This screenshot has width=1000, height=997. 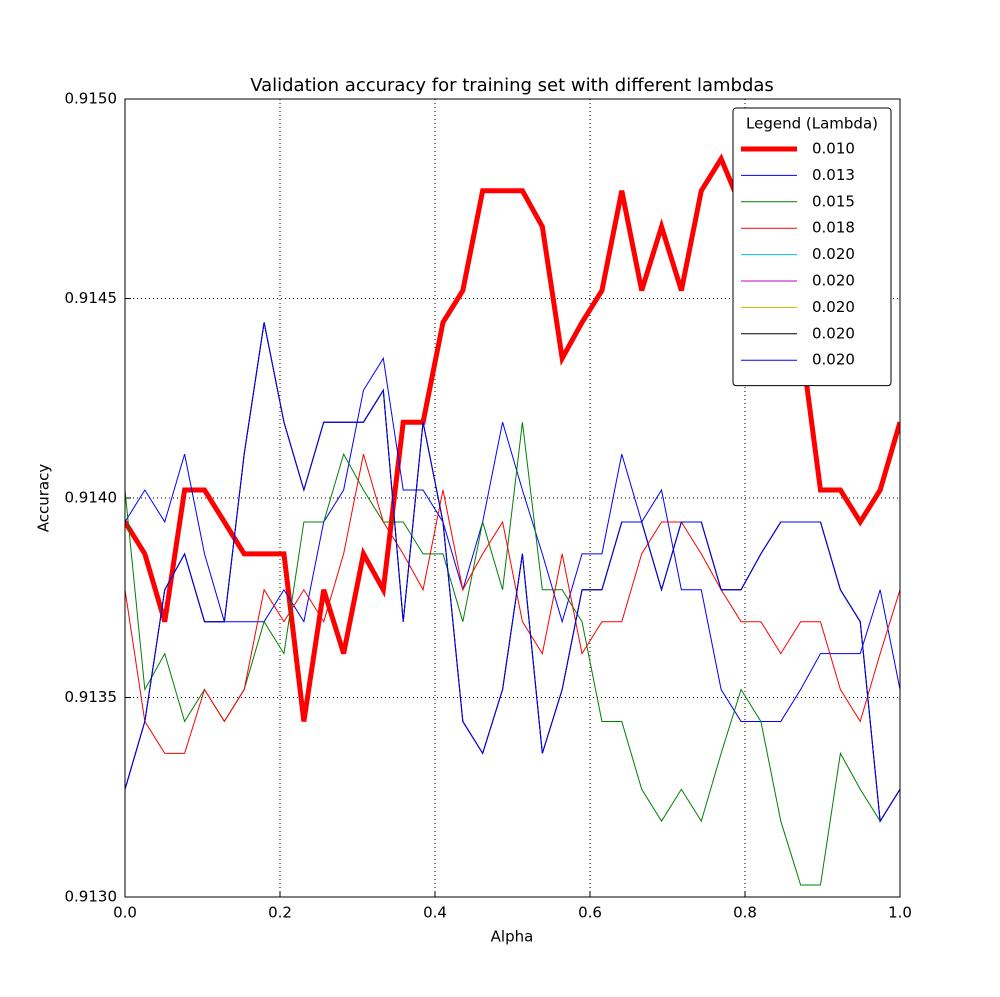 What do you see at coordinates (91, 298) in the screenshot?
I see `y-tick-label: 0.9145` at bounding box center [91, 298].